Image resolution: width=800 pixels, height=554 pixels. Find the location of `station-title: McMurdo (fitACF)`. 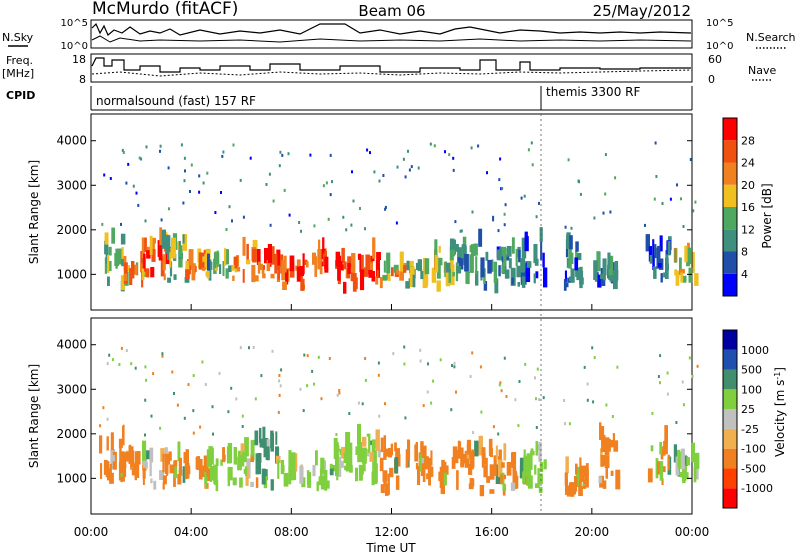

station-title: McMurdo (fitACF) is located at coordinates (165, 9).